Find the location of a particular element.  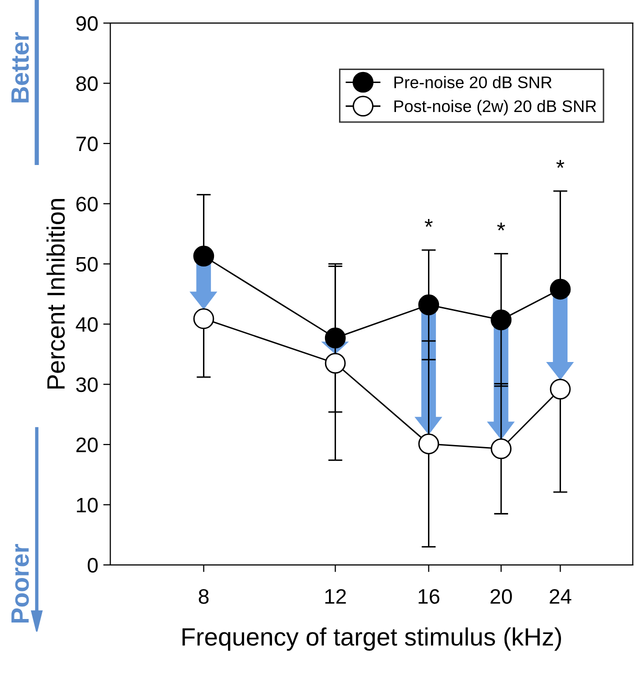

y-tick-label: 90 is located at coordinates (87, 23).